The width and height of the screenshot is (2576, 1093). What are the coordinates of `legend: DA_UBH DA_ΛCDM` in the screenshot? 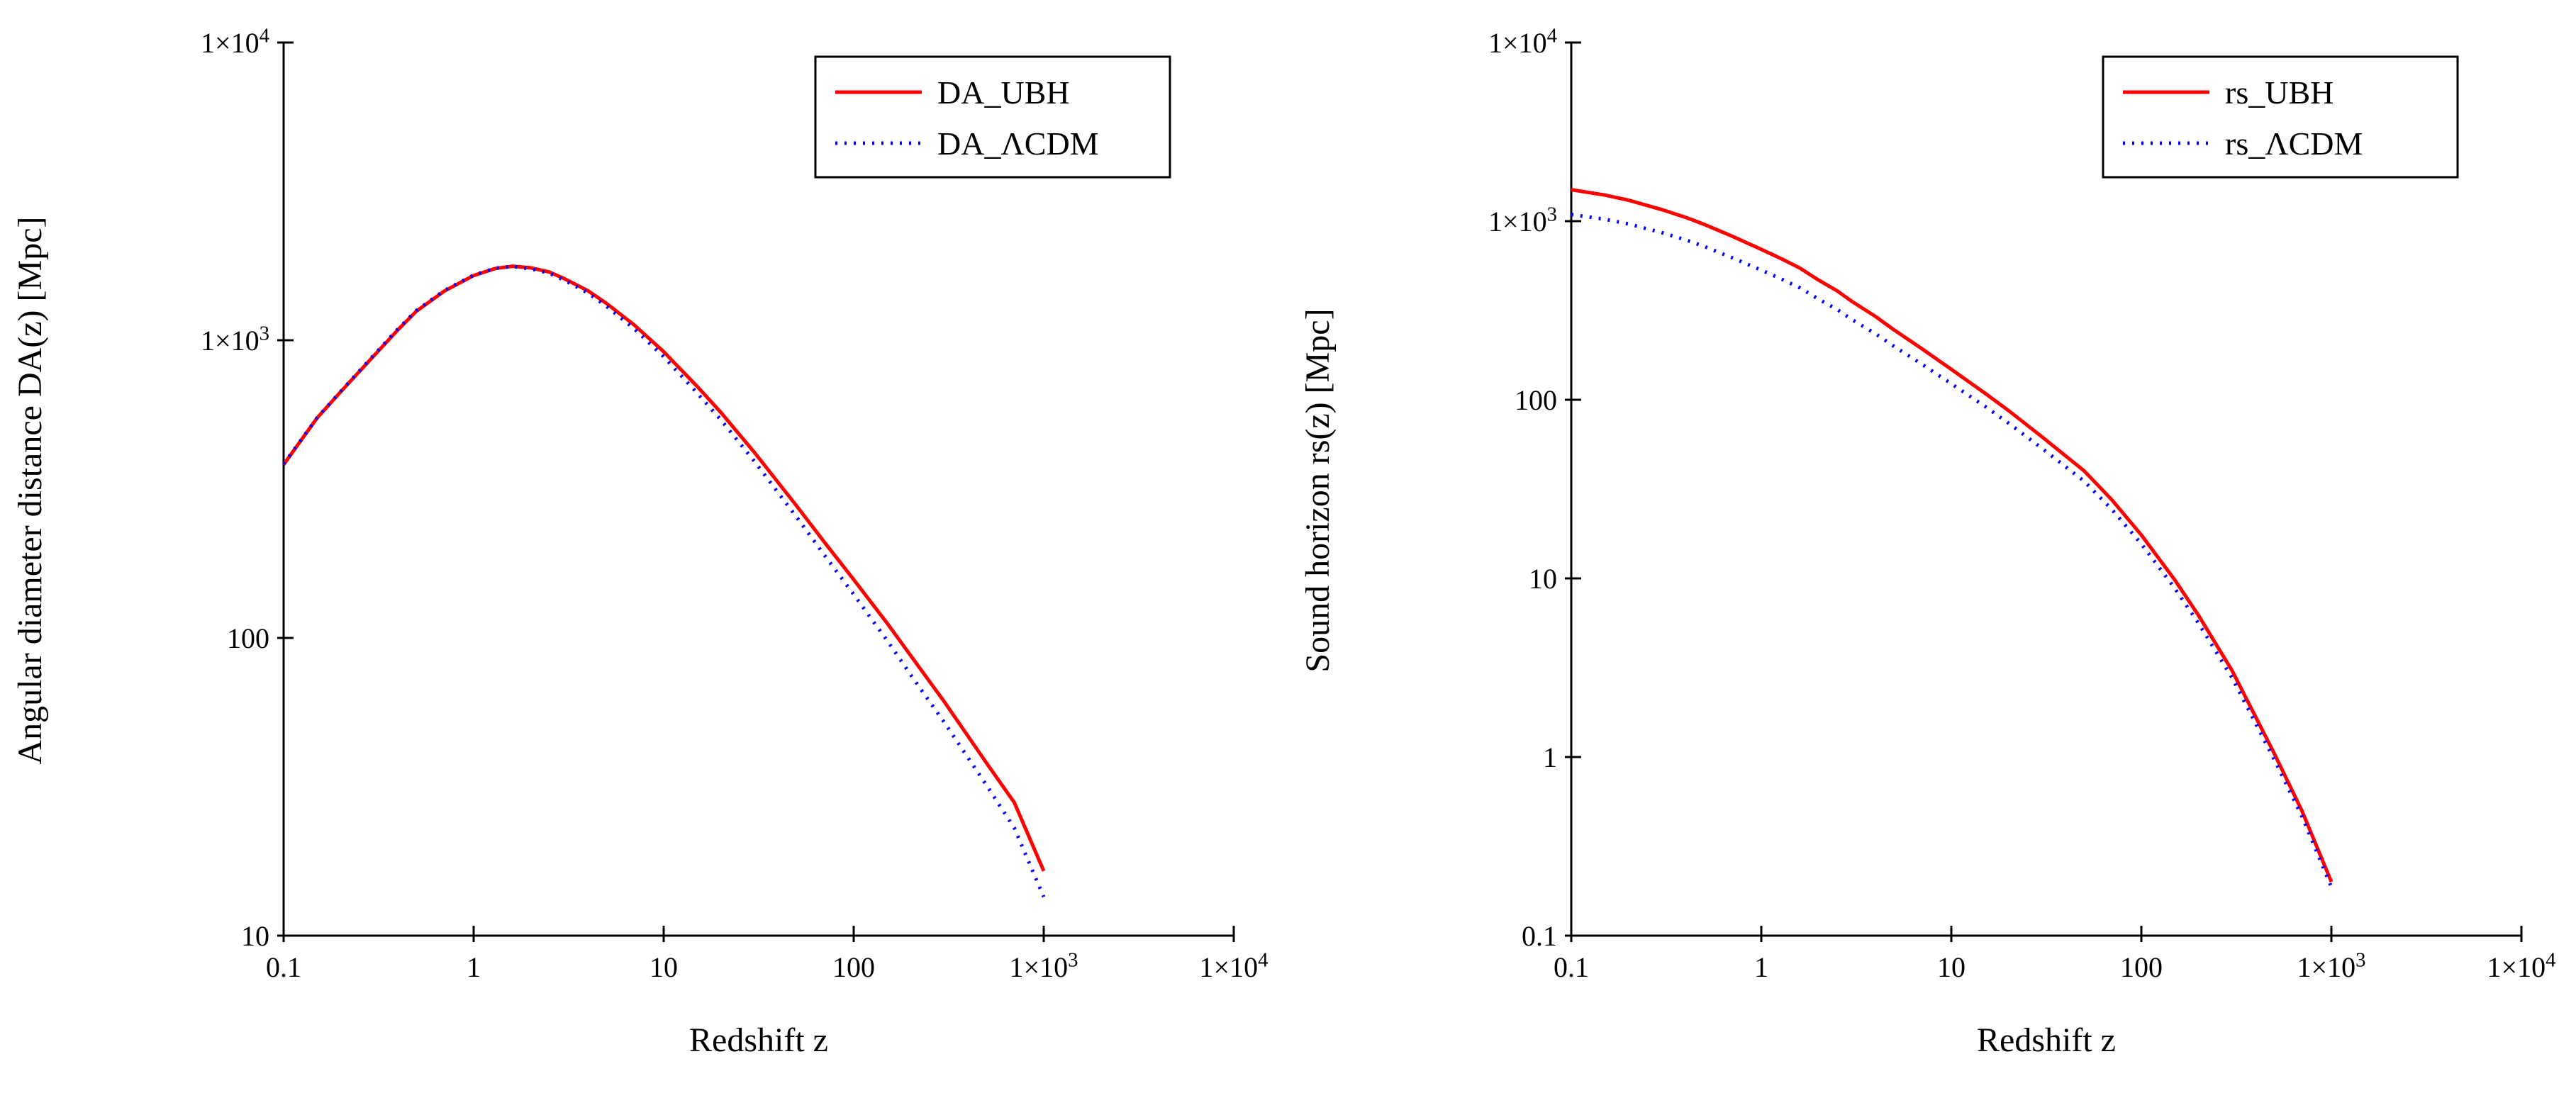 It's located at (992, 117).